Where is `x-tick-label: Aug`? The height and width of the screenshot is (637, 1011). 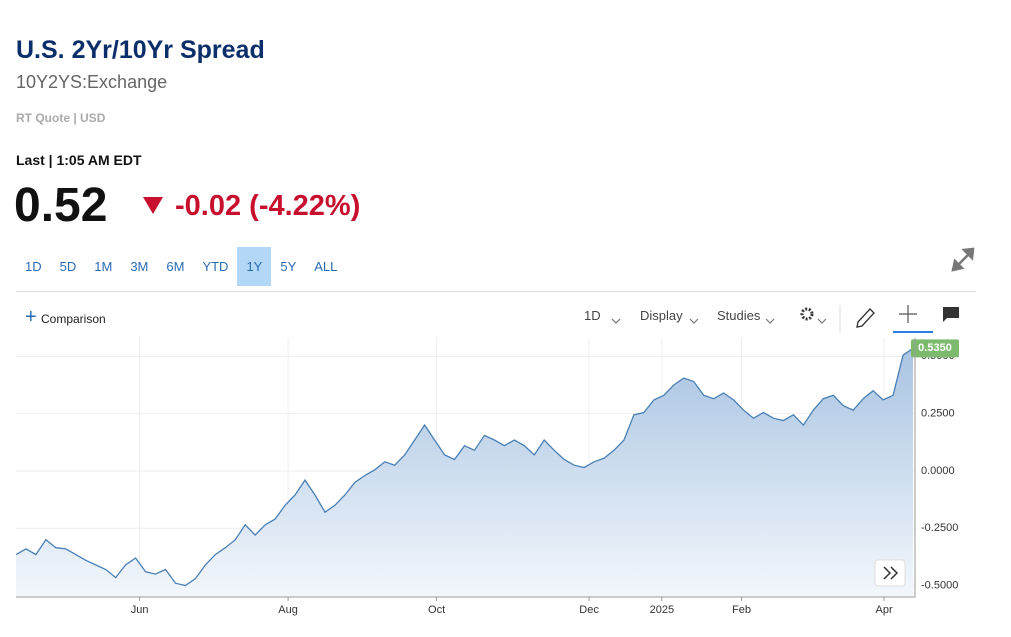
x-tick-label: Aug is located at coordinates (288, 610).